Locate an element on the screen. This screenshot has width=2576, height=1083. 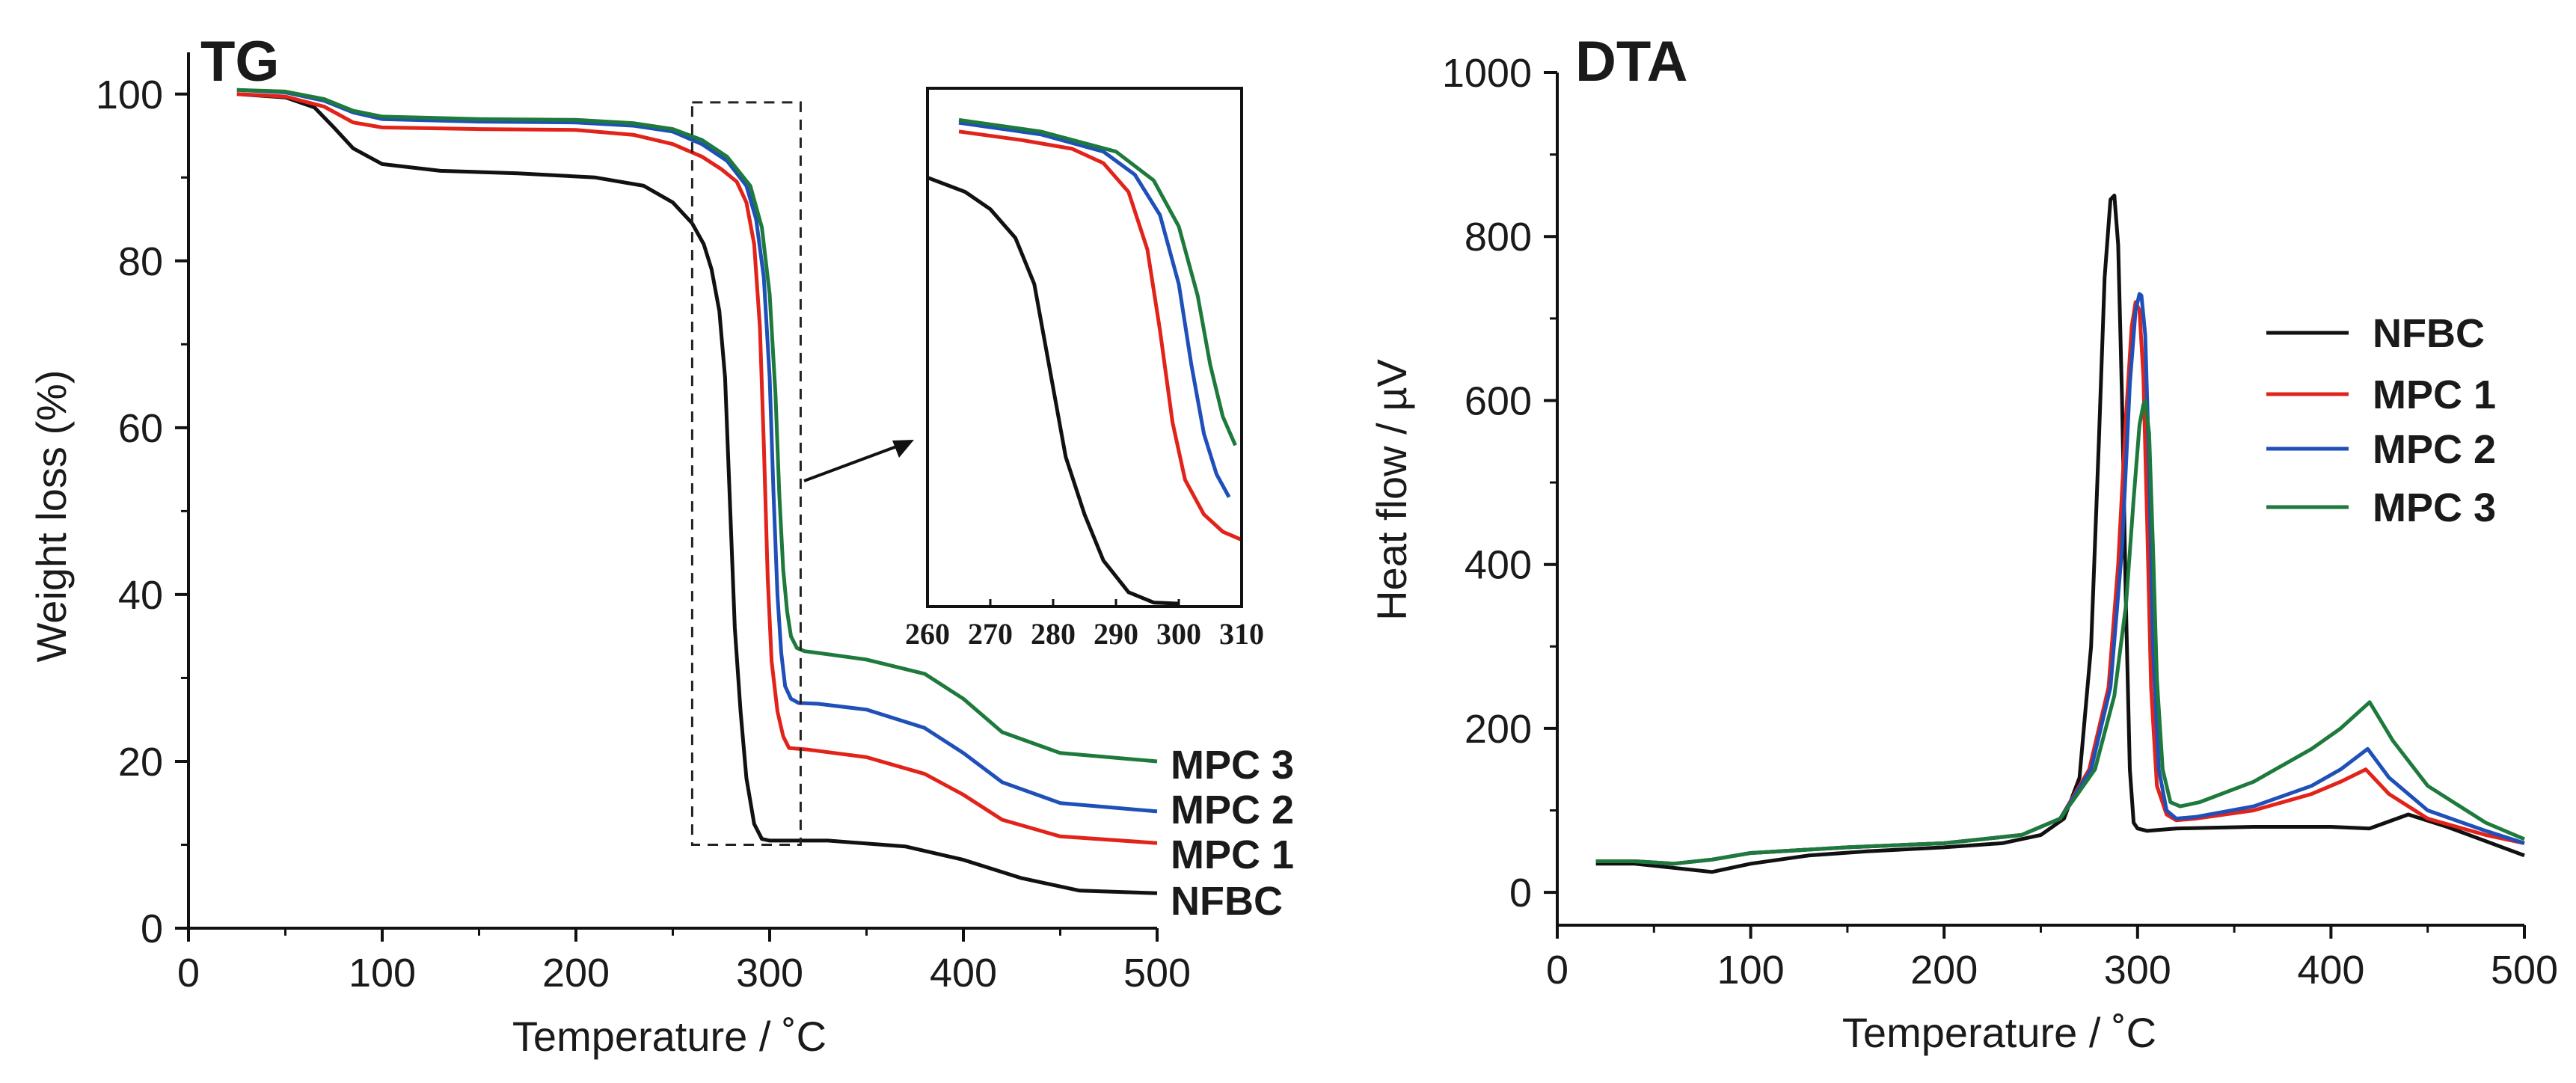
end-label-mpc1: MPC 1 is located at coordinates (1232, 854).